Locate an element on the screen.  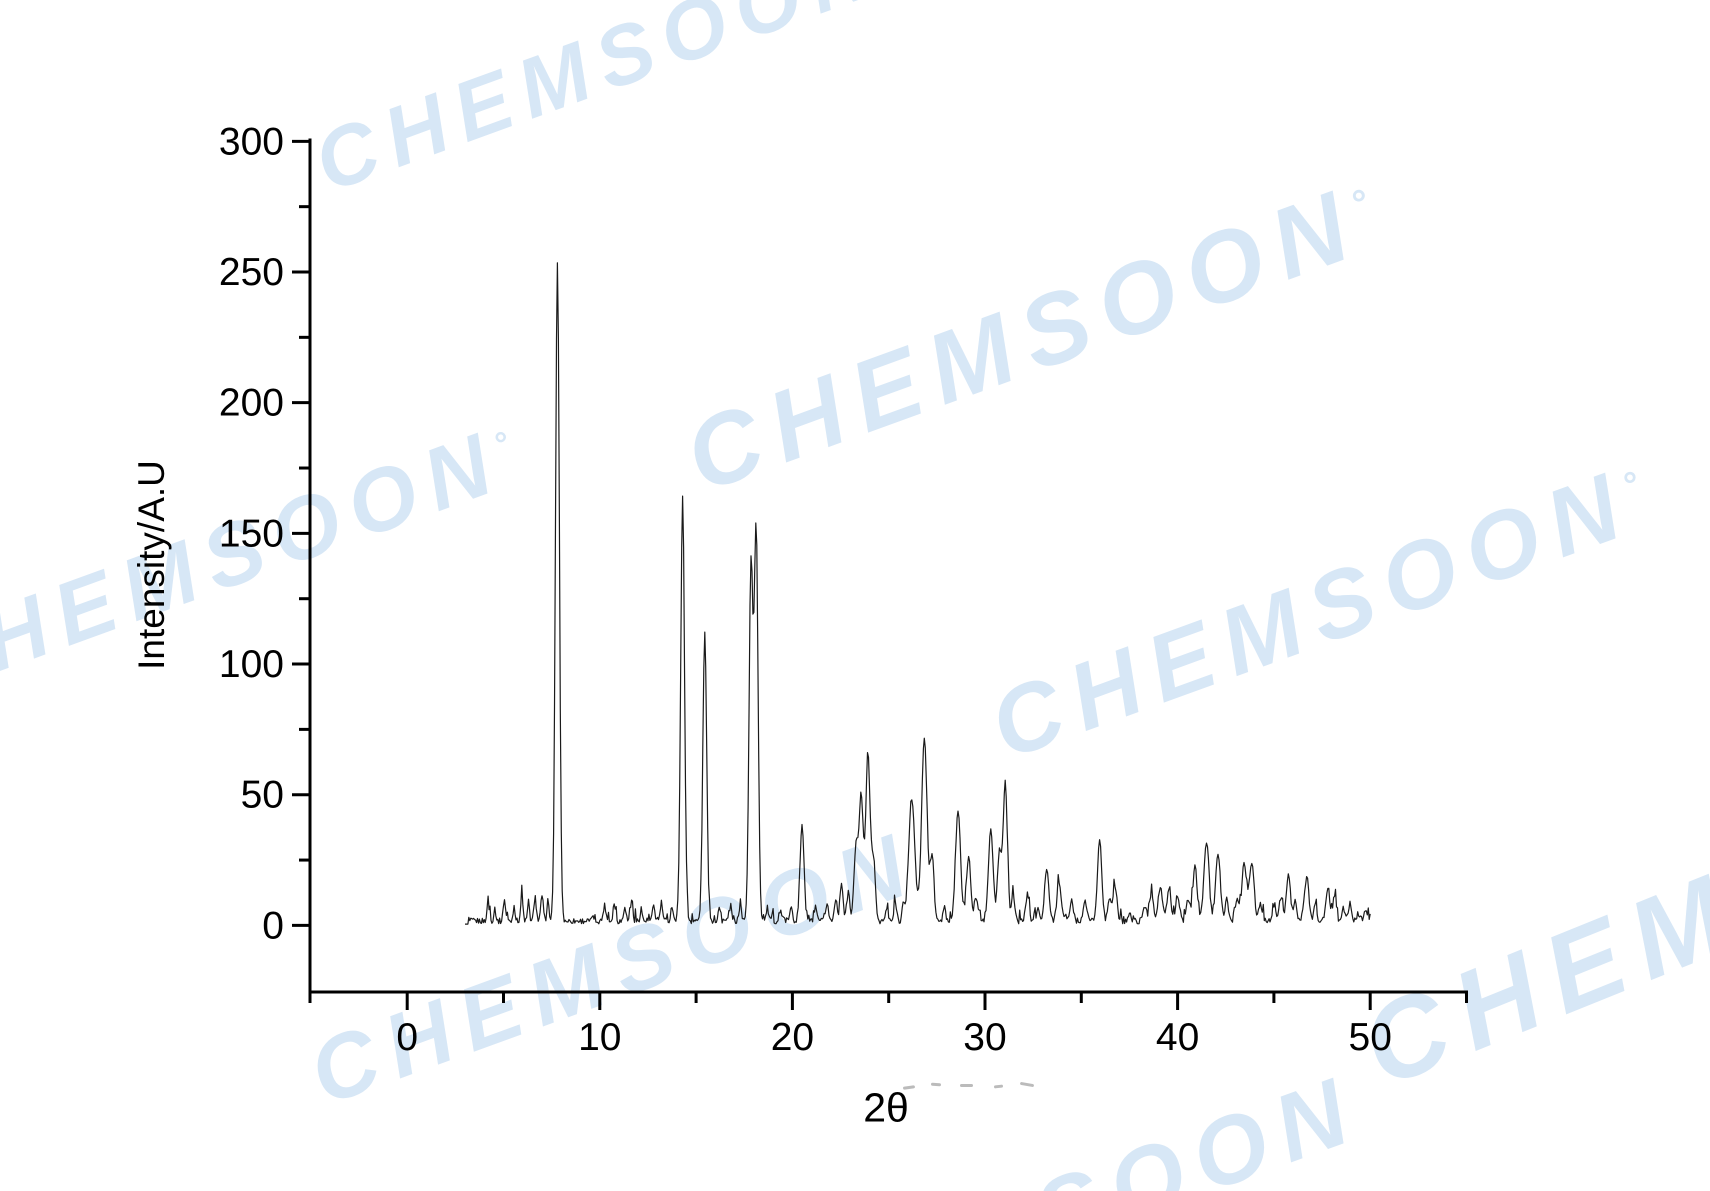
x-tick-label-40: 40 is located at coordinates (1177, 1037).